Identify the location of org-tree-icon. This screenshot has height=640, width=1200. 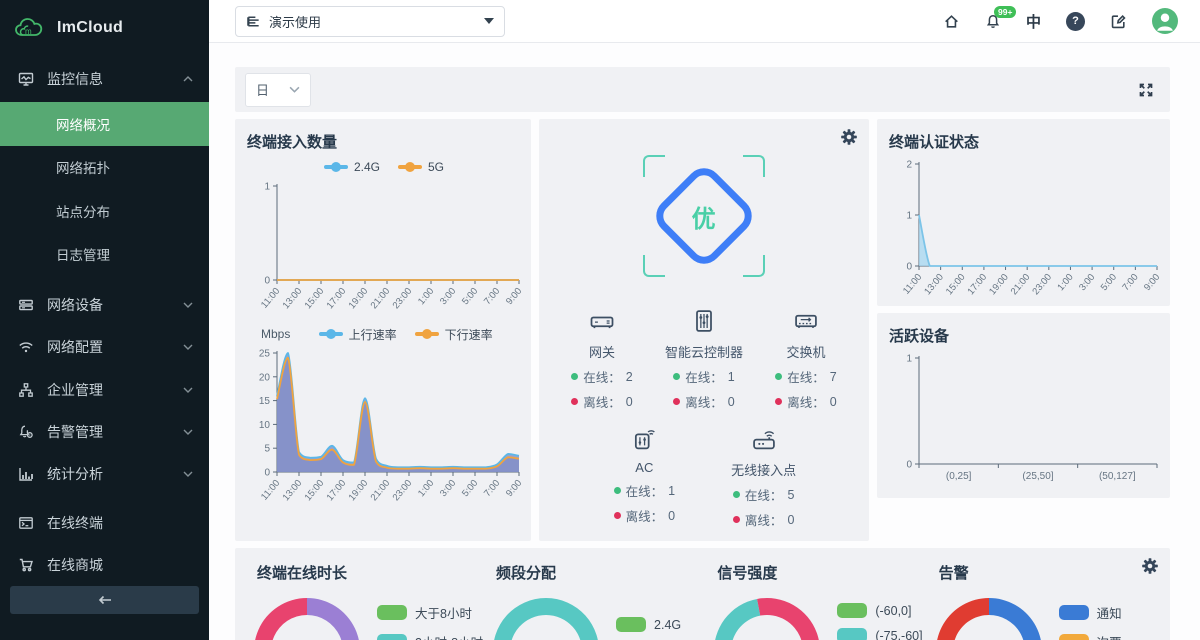
(26, 389).